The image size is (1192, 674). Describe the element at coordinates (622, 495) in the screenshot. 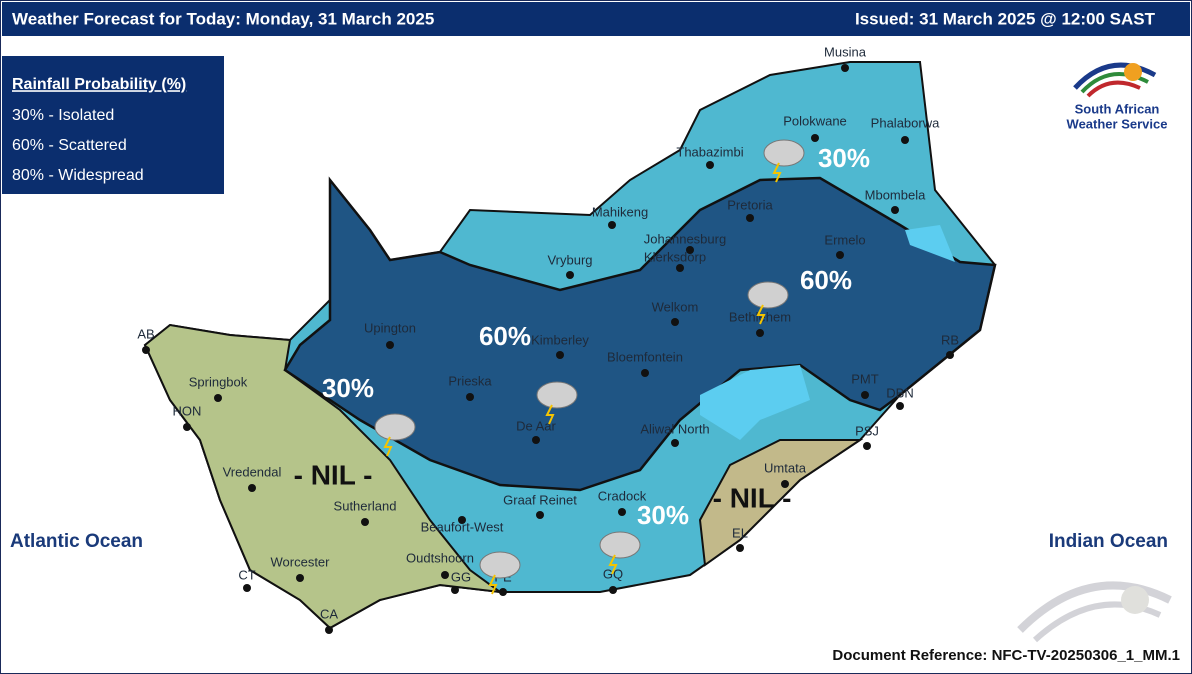

I see `city-label: Cradock` at that location.